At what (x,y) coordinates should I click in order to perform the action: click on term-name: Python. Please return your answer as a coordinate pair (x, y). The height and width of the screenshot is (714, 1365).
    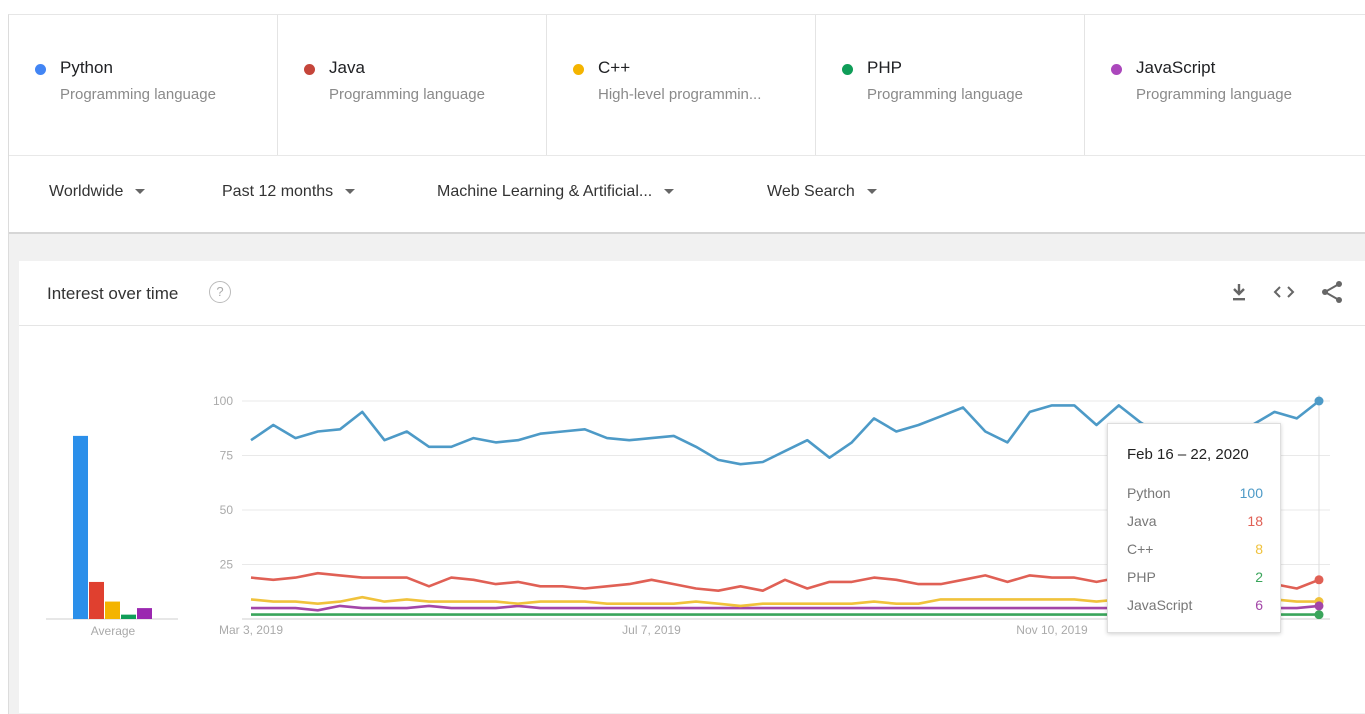
    Looking at the image, I should click on (86, 67).